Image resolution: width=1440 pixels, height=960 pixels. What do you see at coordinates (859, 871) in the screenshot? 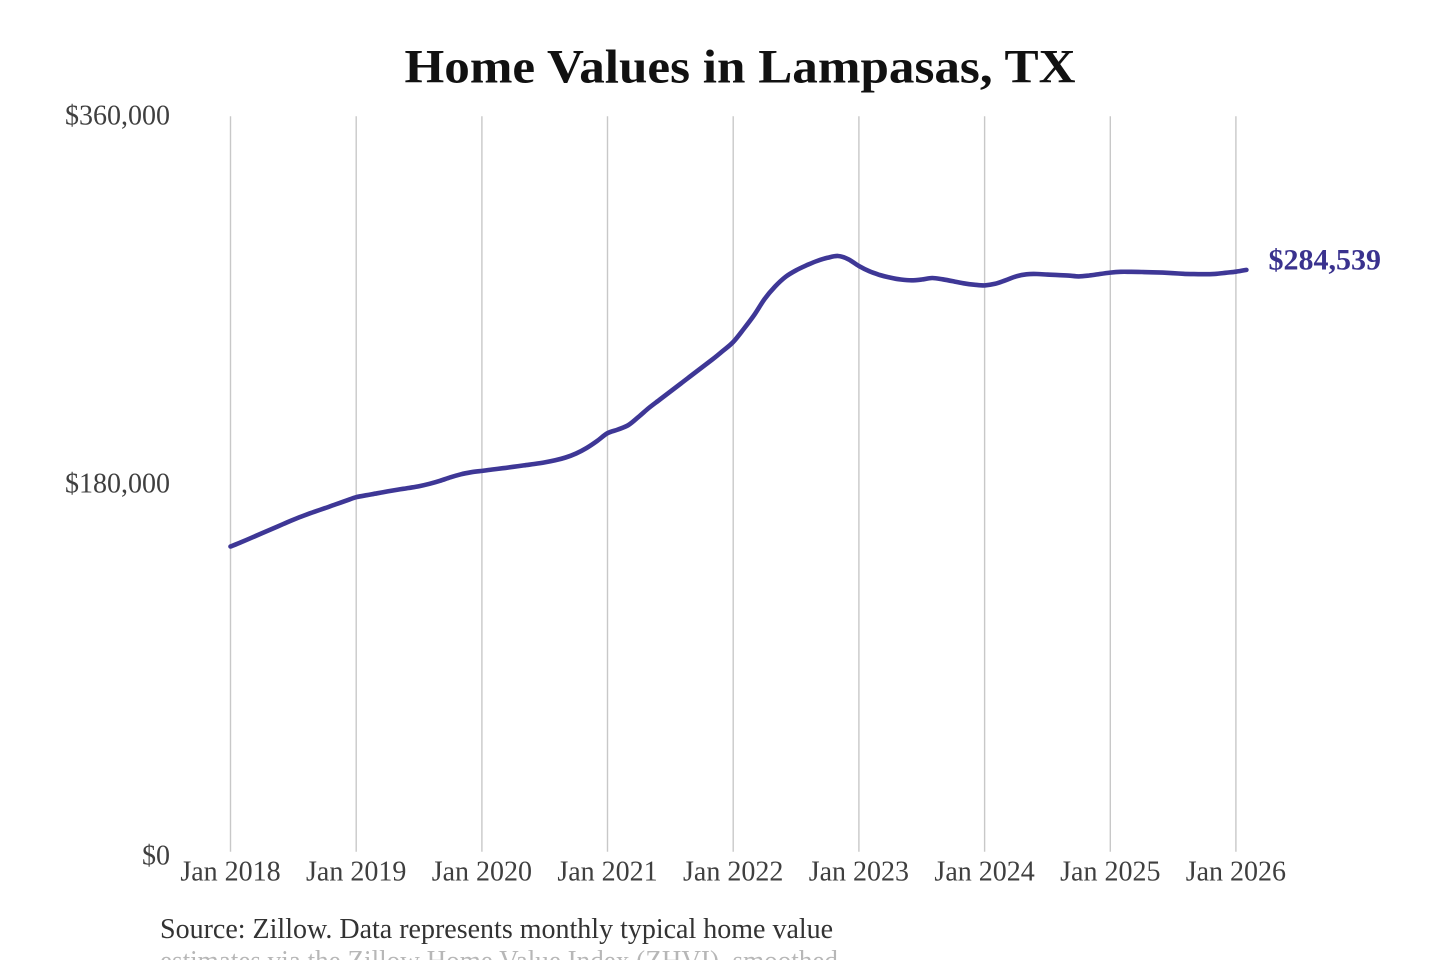
I see `svg-text: Jan 2023` at bounding box center [859, 871].